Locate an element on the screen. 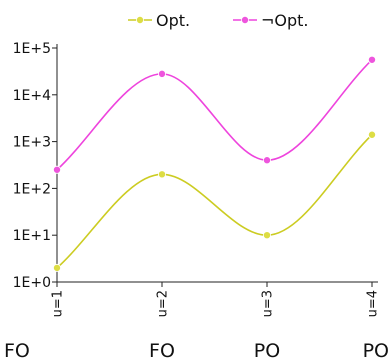  y-tick-label: 1E+3 is located at coordinates (32, 143).